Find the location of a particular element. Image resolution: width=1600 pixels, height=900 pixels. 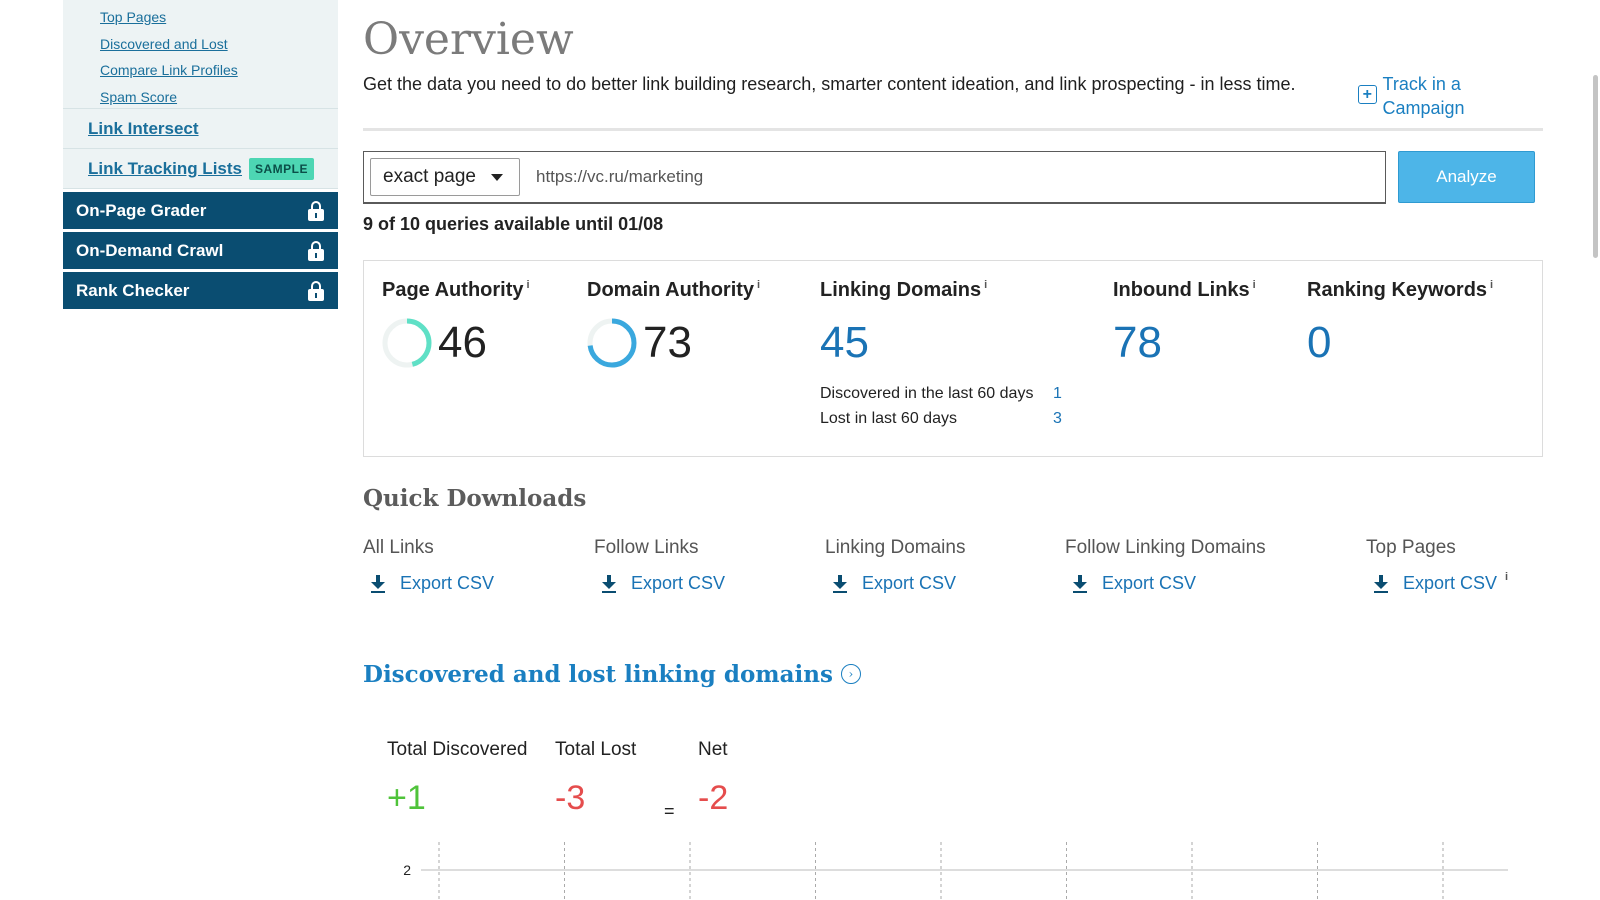

search-box: exact page is located at coordinates (874, 177).